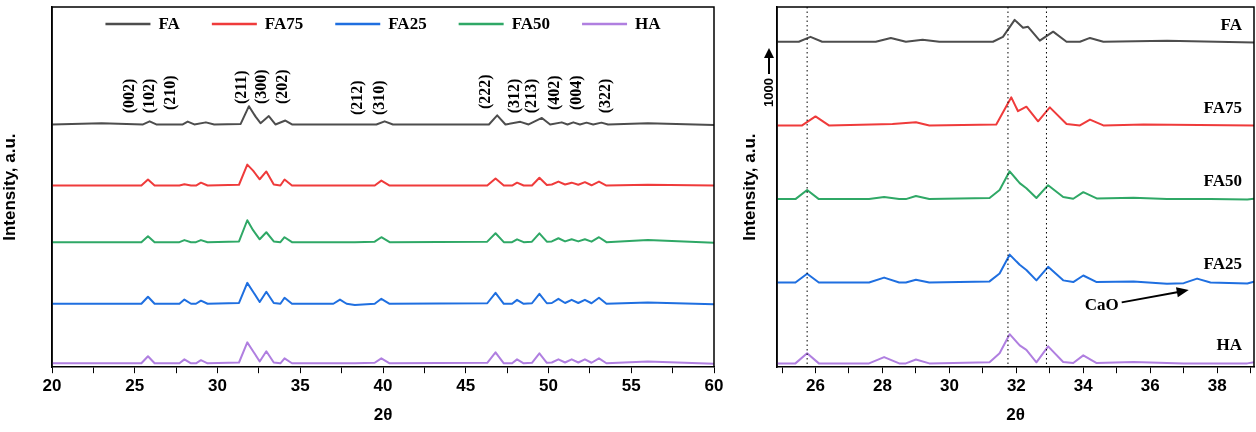 Image resolution: width=1256 pixels, height=432 pixels. What do you see at coordinates (300, 386) in the screenshot?
I see `x-tick-label: 35` at bounding box center [300, 386].